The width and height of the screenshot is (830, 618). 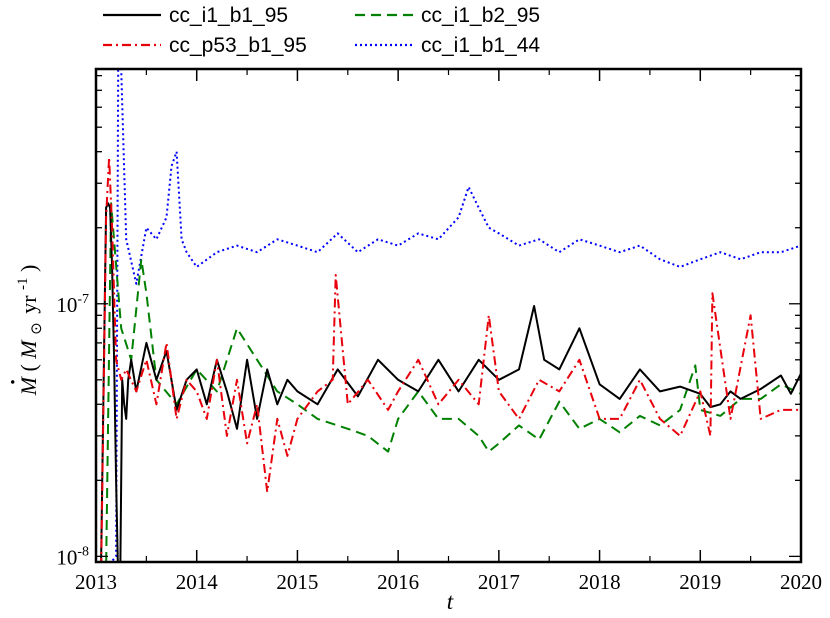 I want to click on x-tick-label: 2019, so click(x=700, y=582).